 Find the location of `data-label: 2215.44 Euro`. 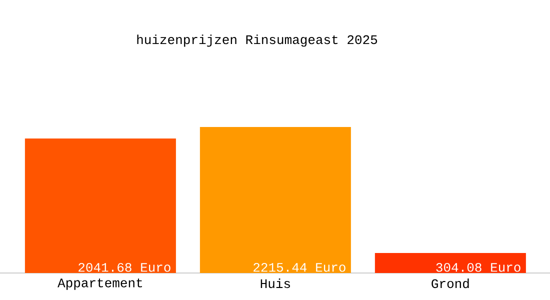

data-label: 2215.44 Euro is located at coordinates (300, 267).